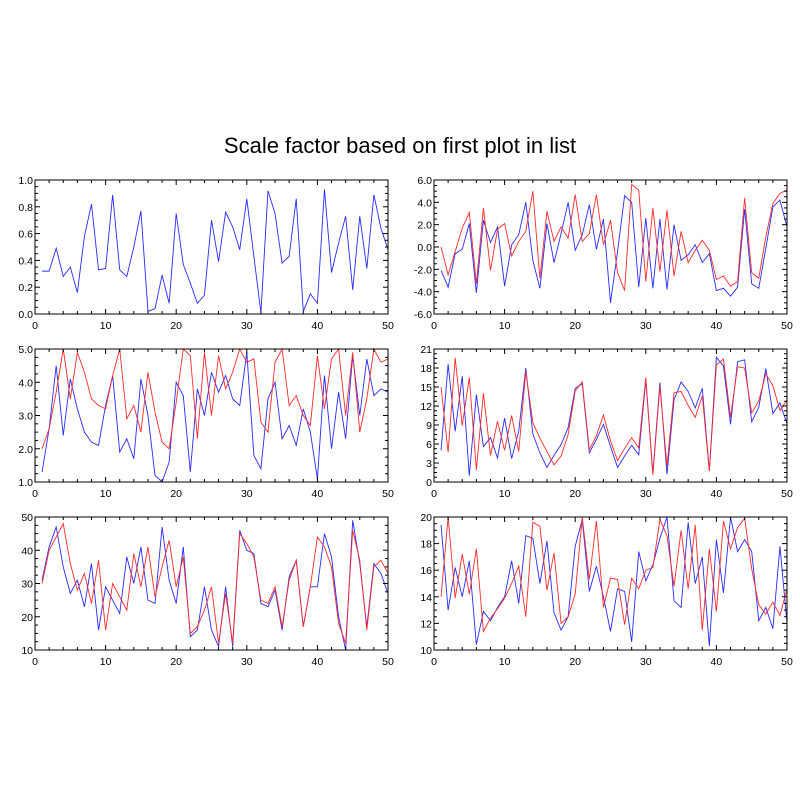 This screenshot has width=800, height=800. I want to click on y-tick-label: 6, so click(429, 445).